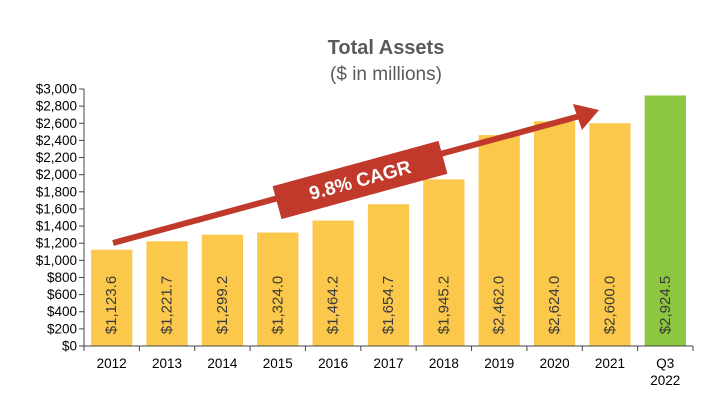  I want to click on bar-value-label: $1,464.2, so click(333, 305).